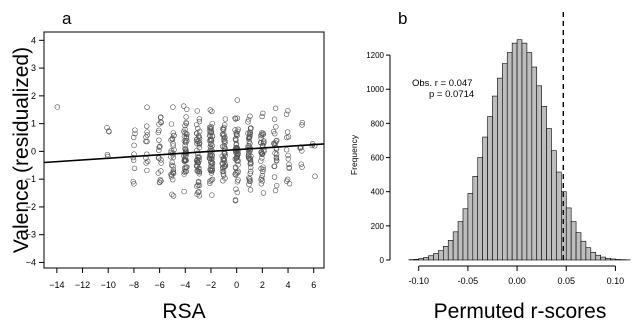 The height and width of the screenshot is (326, 644). What do you see at coordinates (33, 40) in the screenshot?
I see `y-tick-label: 4` at bounding box center [33, 40].